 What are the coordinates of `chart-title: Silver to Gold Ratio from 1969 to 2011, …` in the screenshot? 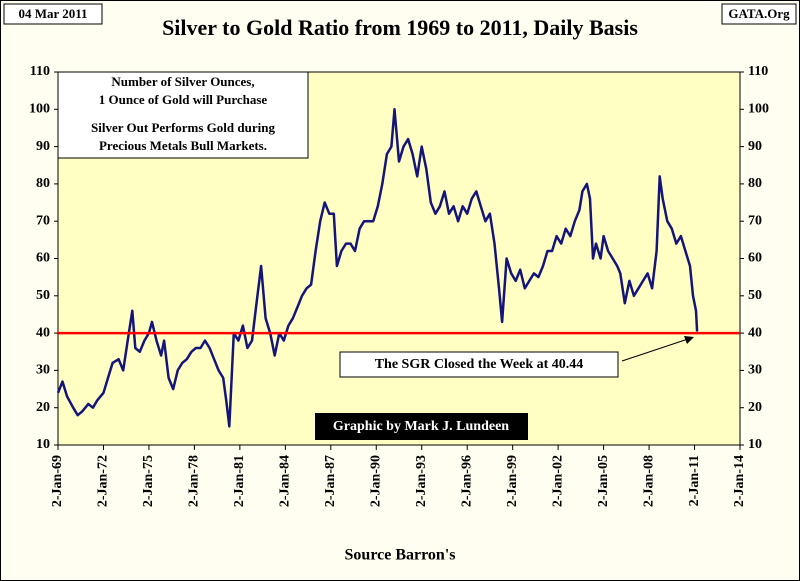 It's located at (400, 27).